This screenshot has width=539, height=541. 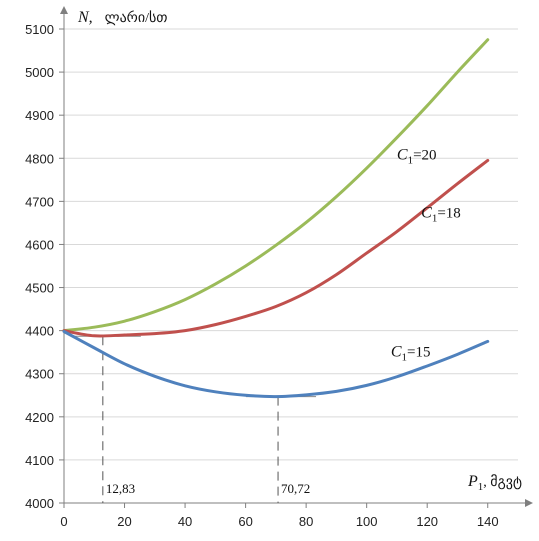 What do you see at coordinates (39, 503) in the screenshot?
I see `y-tick-4000: 4000` at bounding box center [39, 503].